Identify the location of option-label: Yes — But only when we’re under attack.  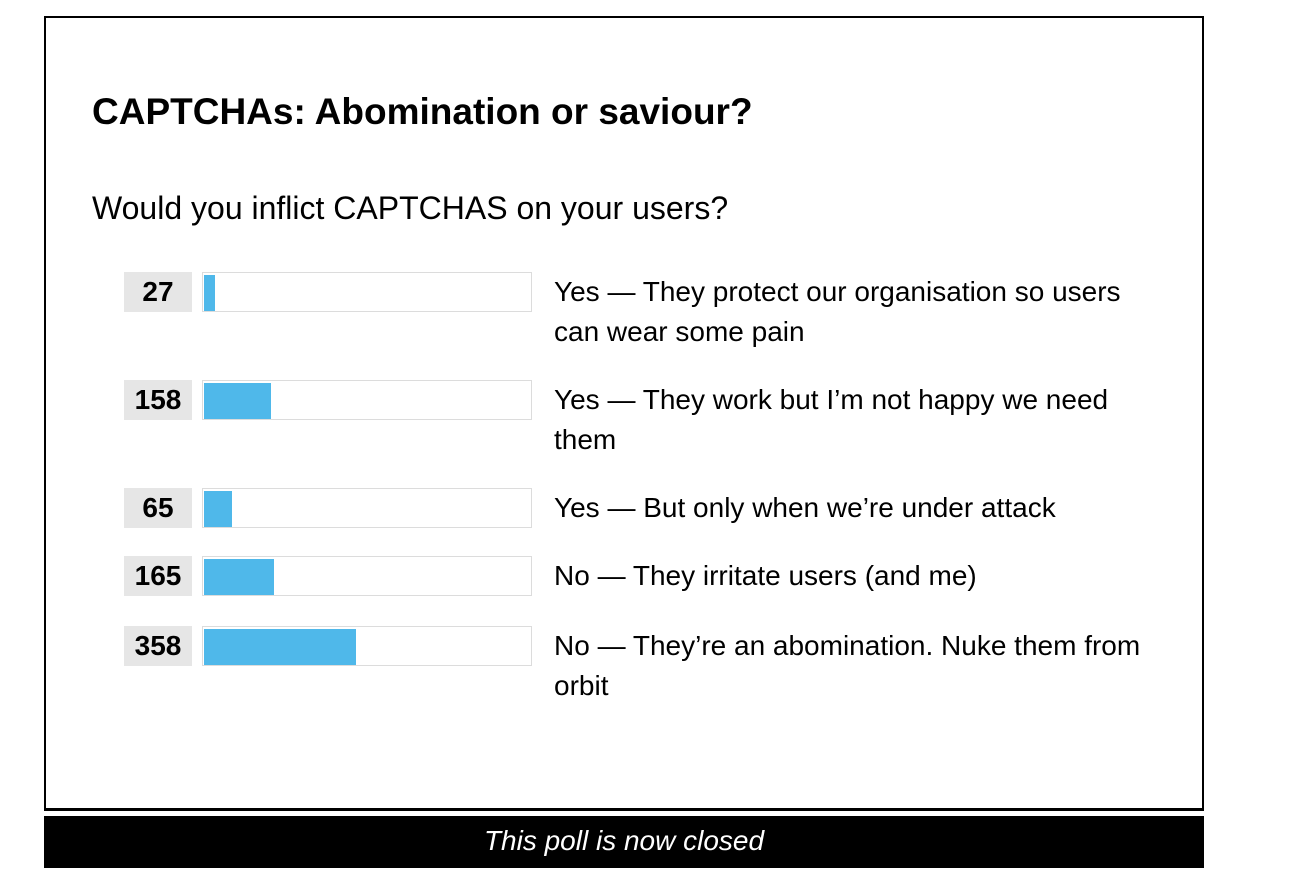
(805, 507).